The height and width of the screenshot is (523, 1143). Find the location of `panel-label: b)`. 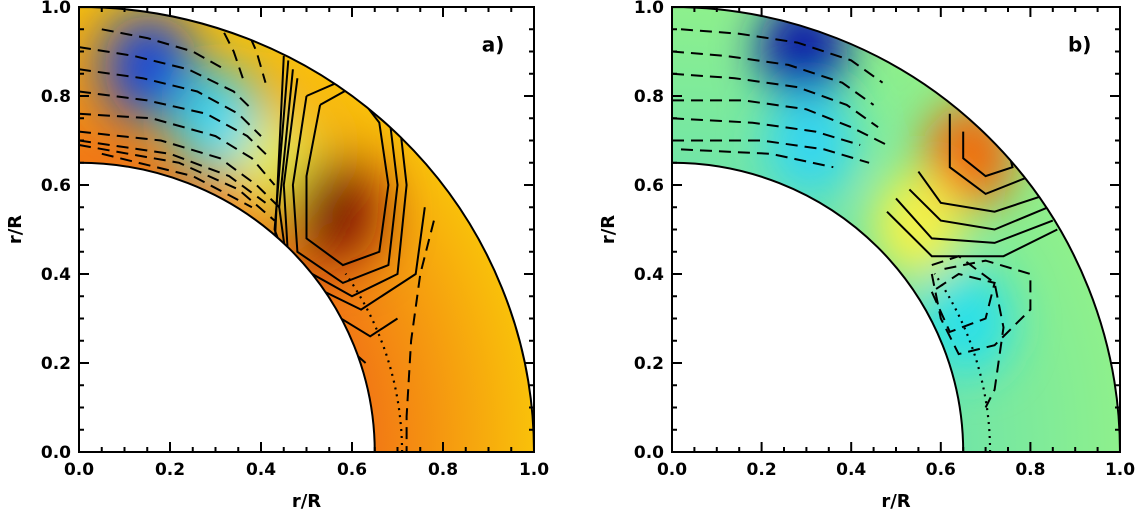

panel-label: b) is located at coordinates (1079, 45).